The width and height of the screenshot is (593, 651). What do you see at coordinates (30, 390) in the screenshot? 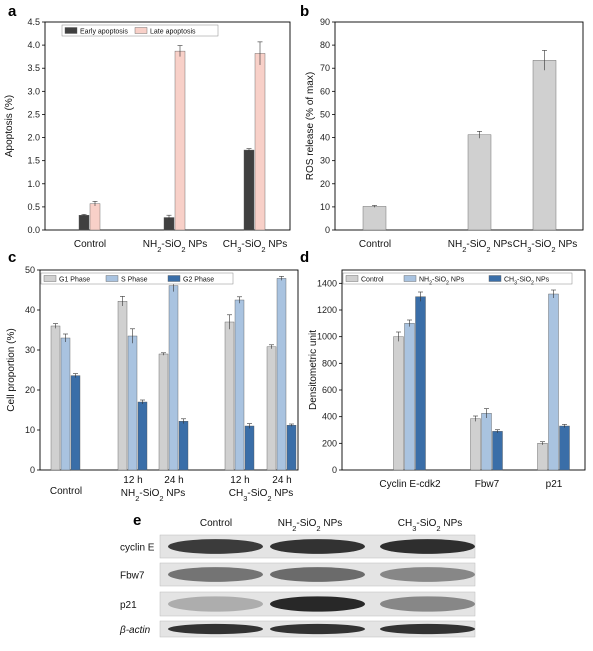
I see `y-tick-label: 20` at bounding box center [30, 390].